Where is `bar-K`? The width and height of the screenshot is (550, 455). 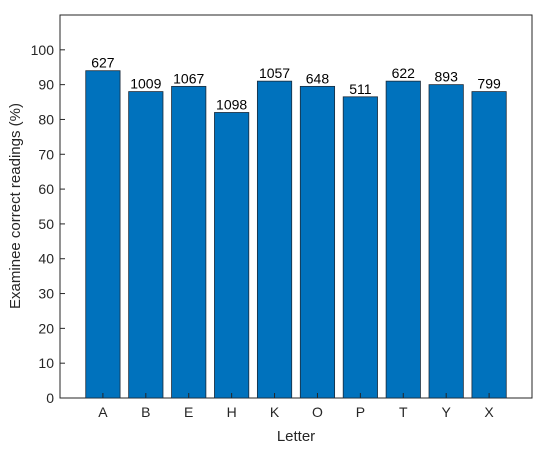
bar-K is located at coordinates (274, 239).